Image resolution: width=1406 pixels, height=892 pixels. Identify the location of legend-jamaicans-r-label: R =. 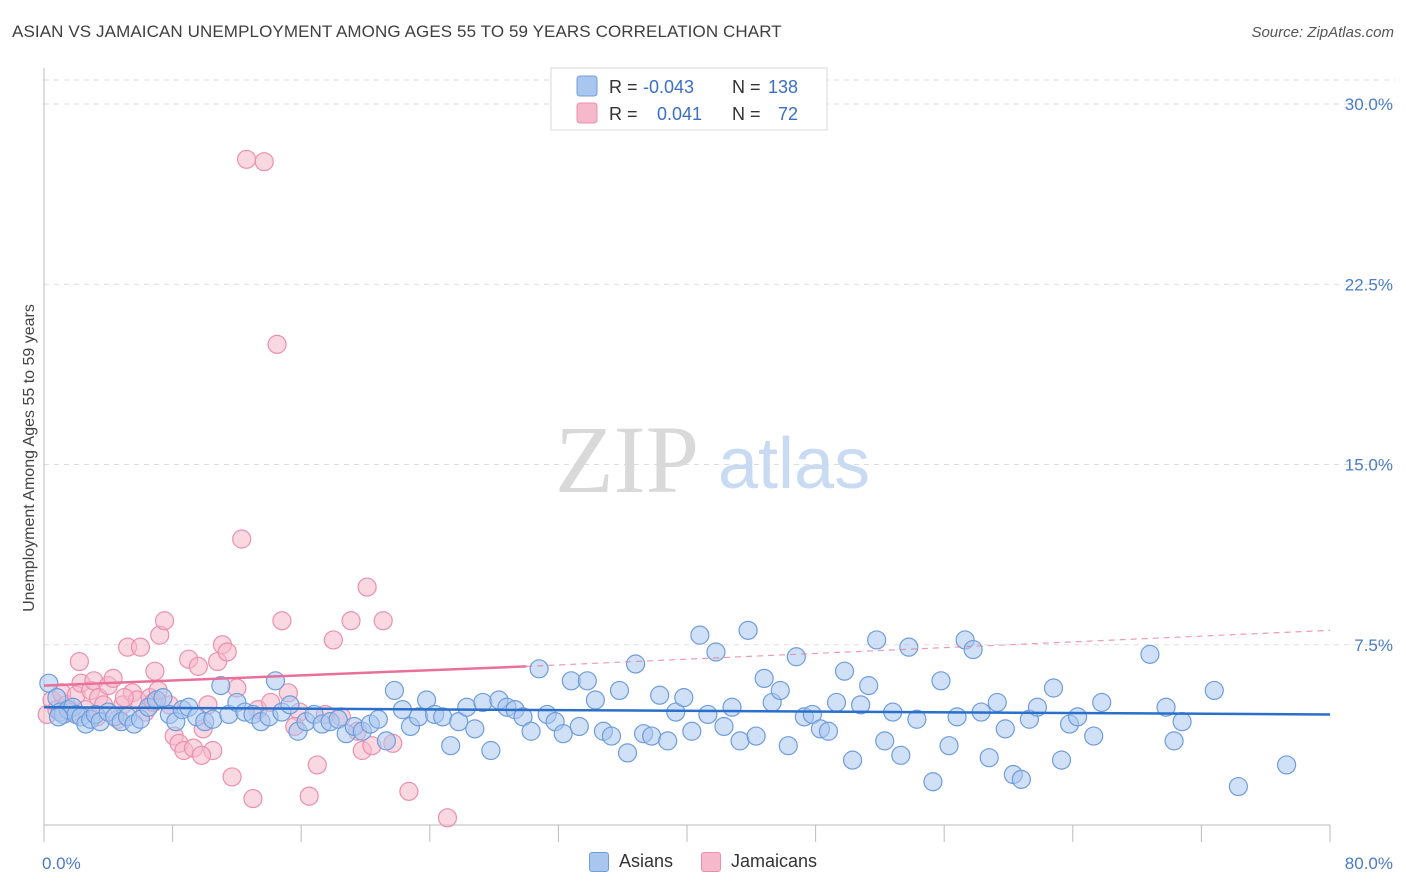
(623, 114).